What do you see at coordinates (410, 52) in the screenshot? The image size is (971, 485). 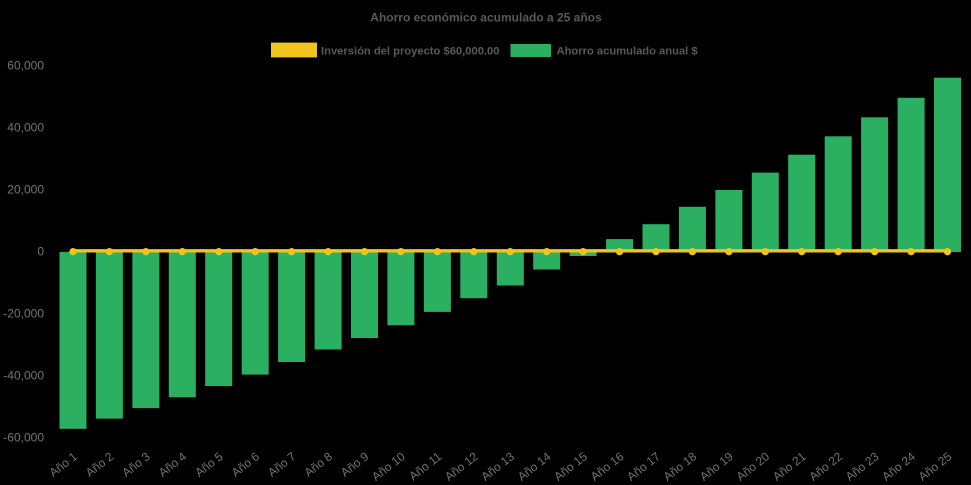 I see `svg-text:Inversión del proyecto $60,000: Inversión del proyecto $60,000.00` at bounding box center [410, 52].